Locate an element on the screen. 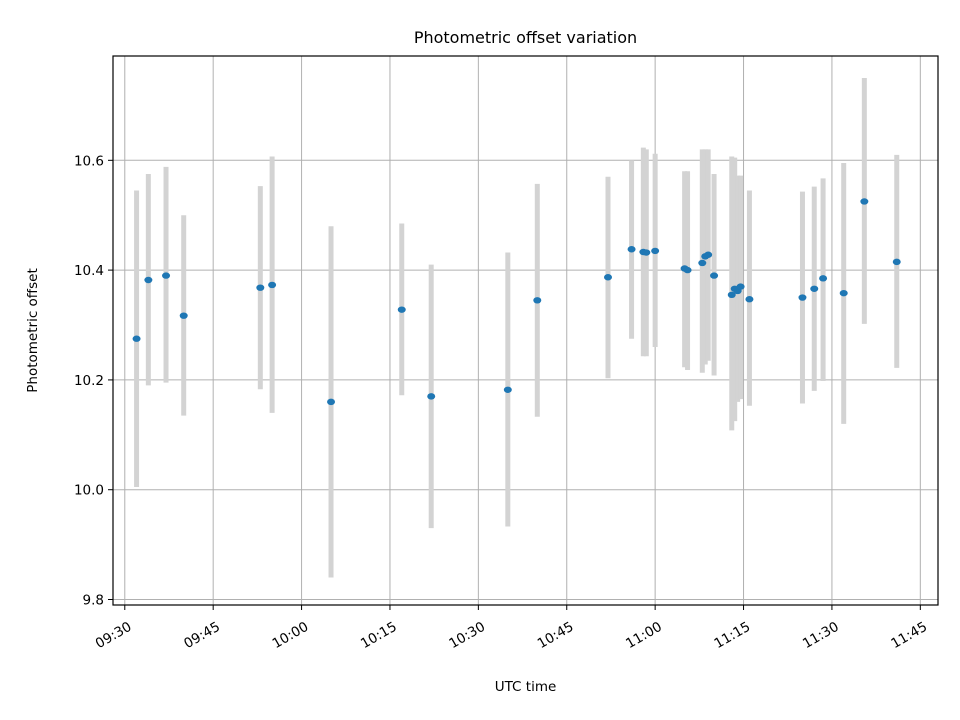 This screenshot has height=720, width=960. y-tick-label: 9.8 is located at coordinates (93, 601).